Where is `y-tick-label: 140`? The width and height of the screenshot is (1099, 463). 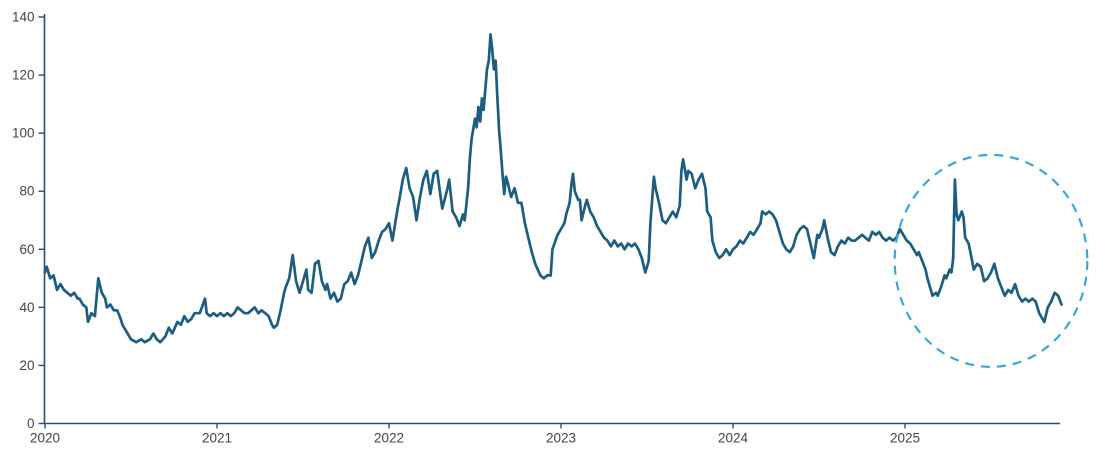 y-tick-label: 140 is located at coordinates (23, 17).